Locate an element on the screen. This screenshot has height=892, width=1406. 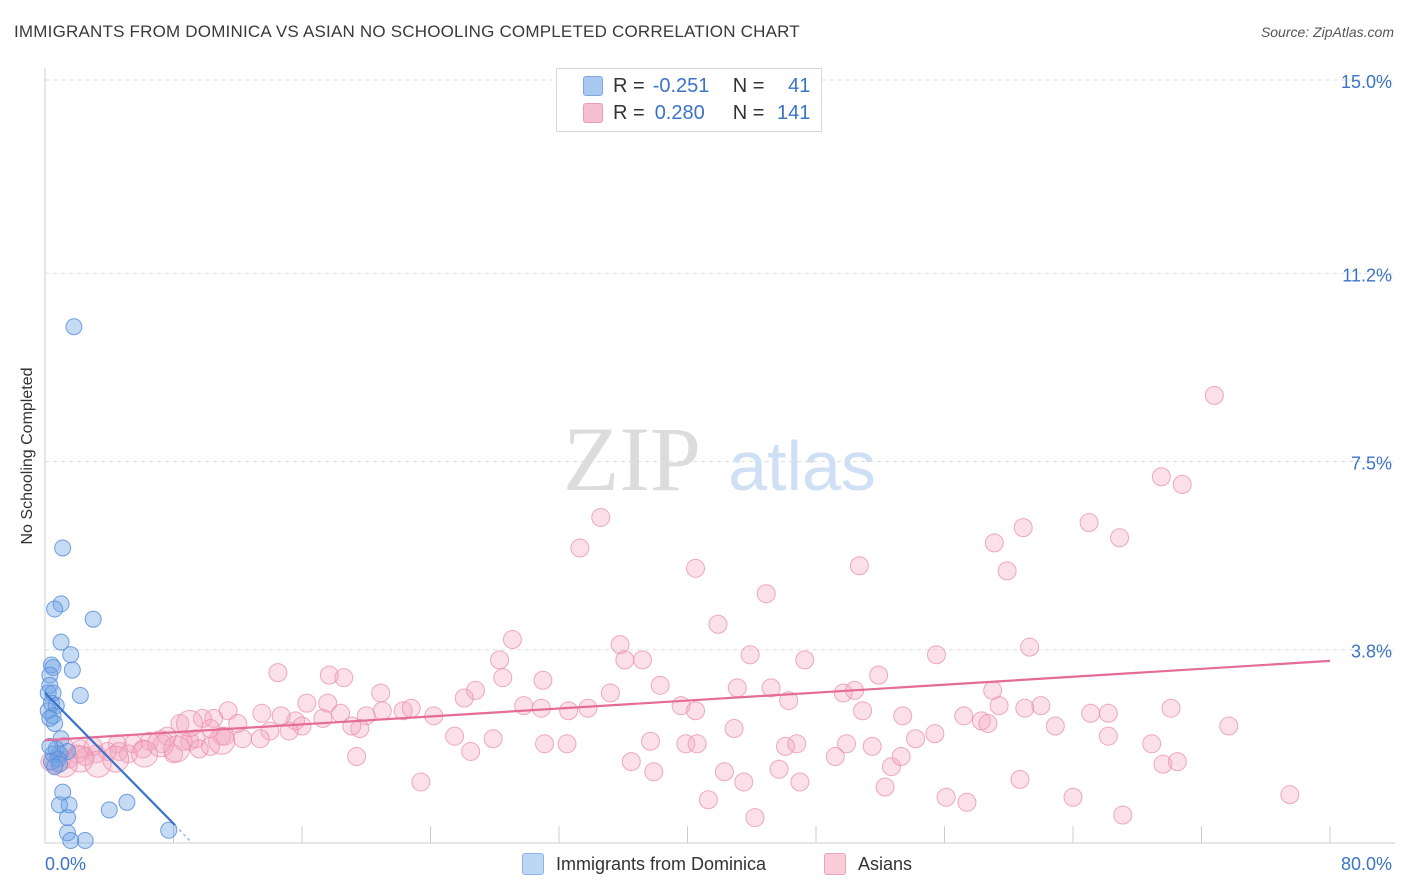
r-label: R = is located at coordinates (629, 112).